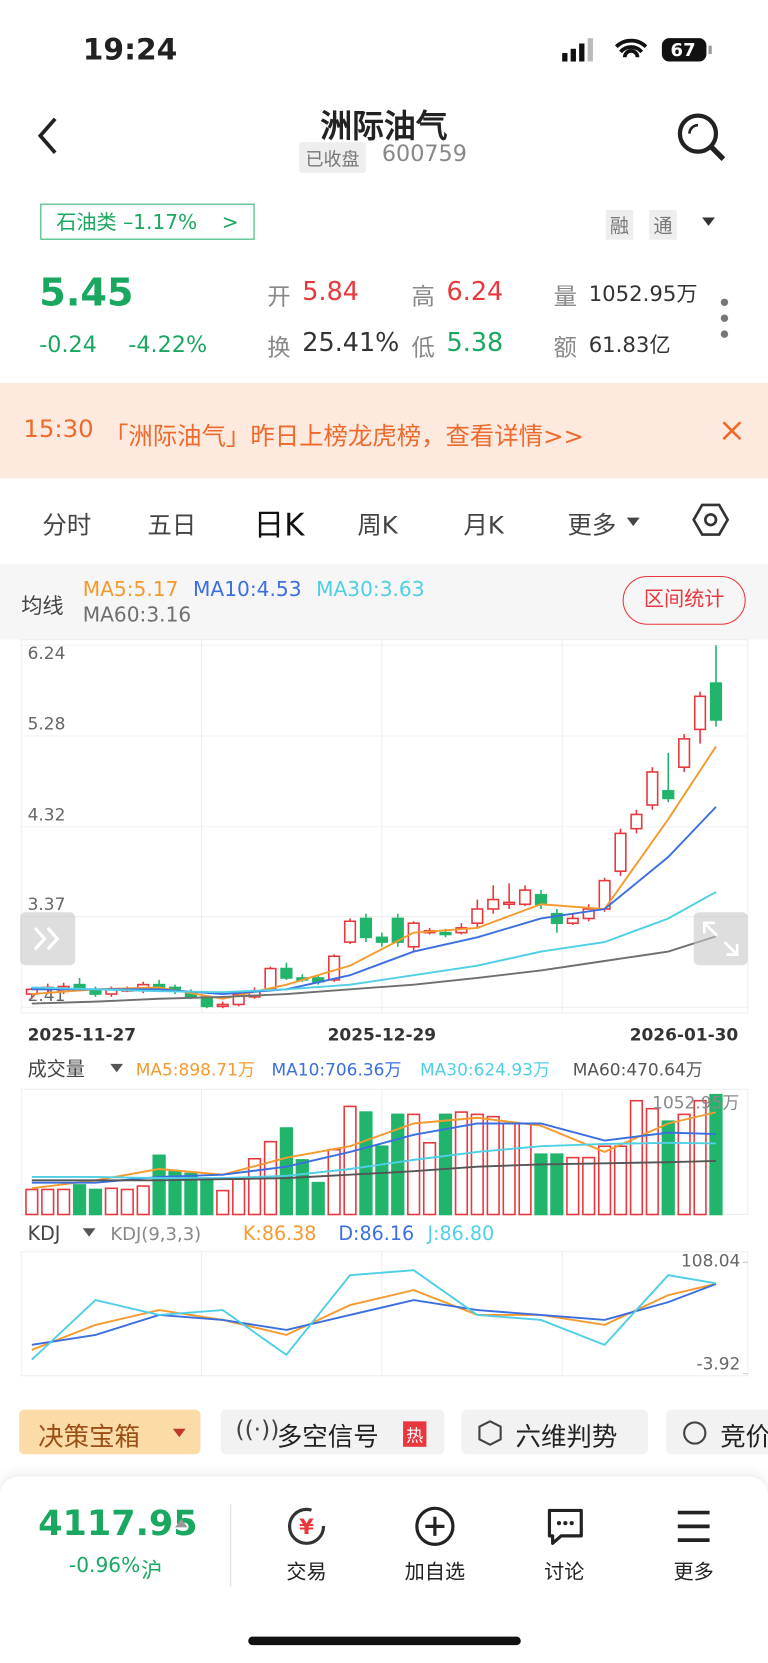  What do you see at coordinates (384, 430) in the screenshot?
I see `notice-banner` at bounding box center [384, 430].